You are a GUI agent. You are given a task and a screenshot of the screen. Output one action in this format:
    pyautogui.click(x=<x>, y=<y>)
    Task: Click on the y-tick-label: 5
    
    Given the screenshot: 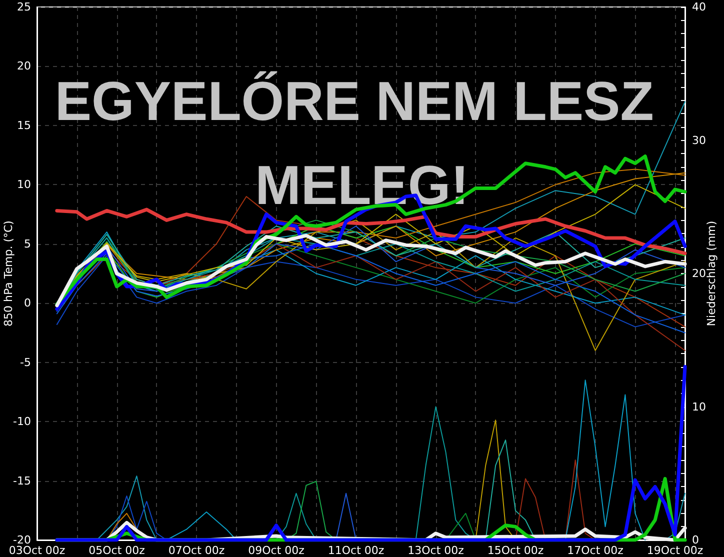 What is the action you would take?
    pyautogui.click(x=27, y=243)
    